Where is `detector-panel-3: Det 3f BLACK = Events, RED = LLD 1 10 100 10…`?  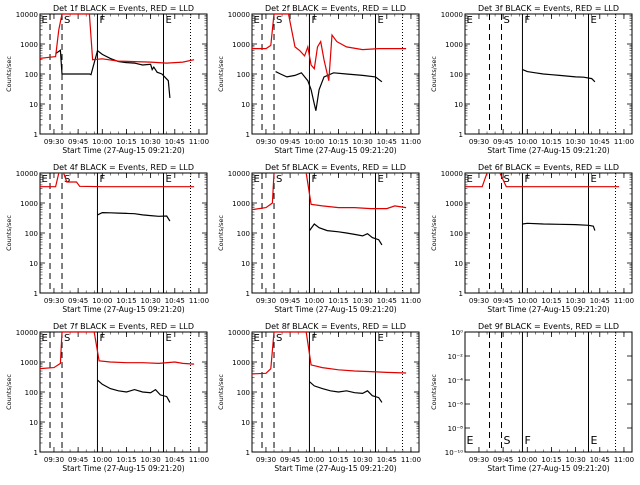
detector-panel-3: Det 3f BLACK = Events, RED = LLD 1 10 100 10… is located at coordinates (532, 79).